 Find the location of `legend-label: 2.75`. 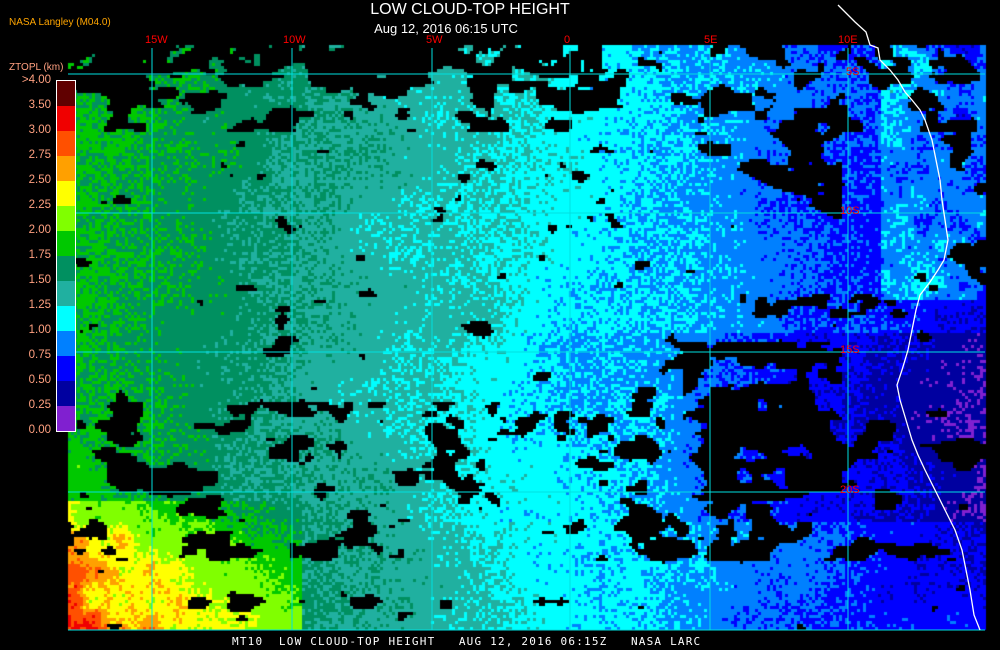

legend-label: 2.75 is located at coordinates (39, 155).